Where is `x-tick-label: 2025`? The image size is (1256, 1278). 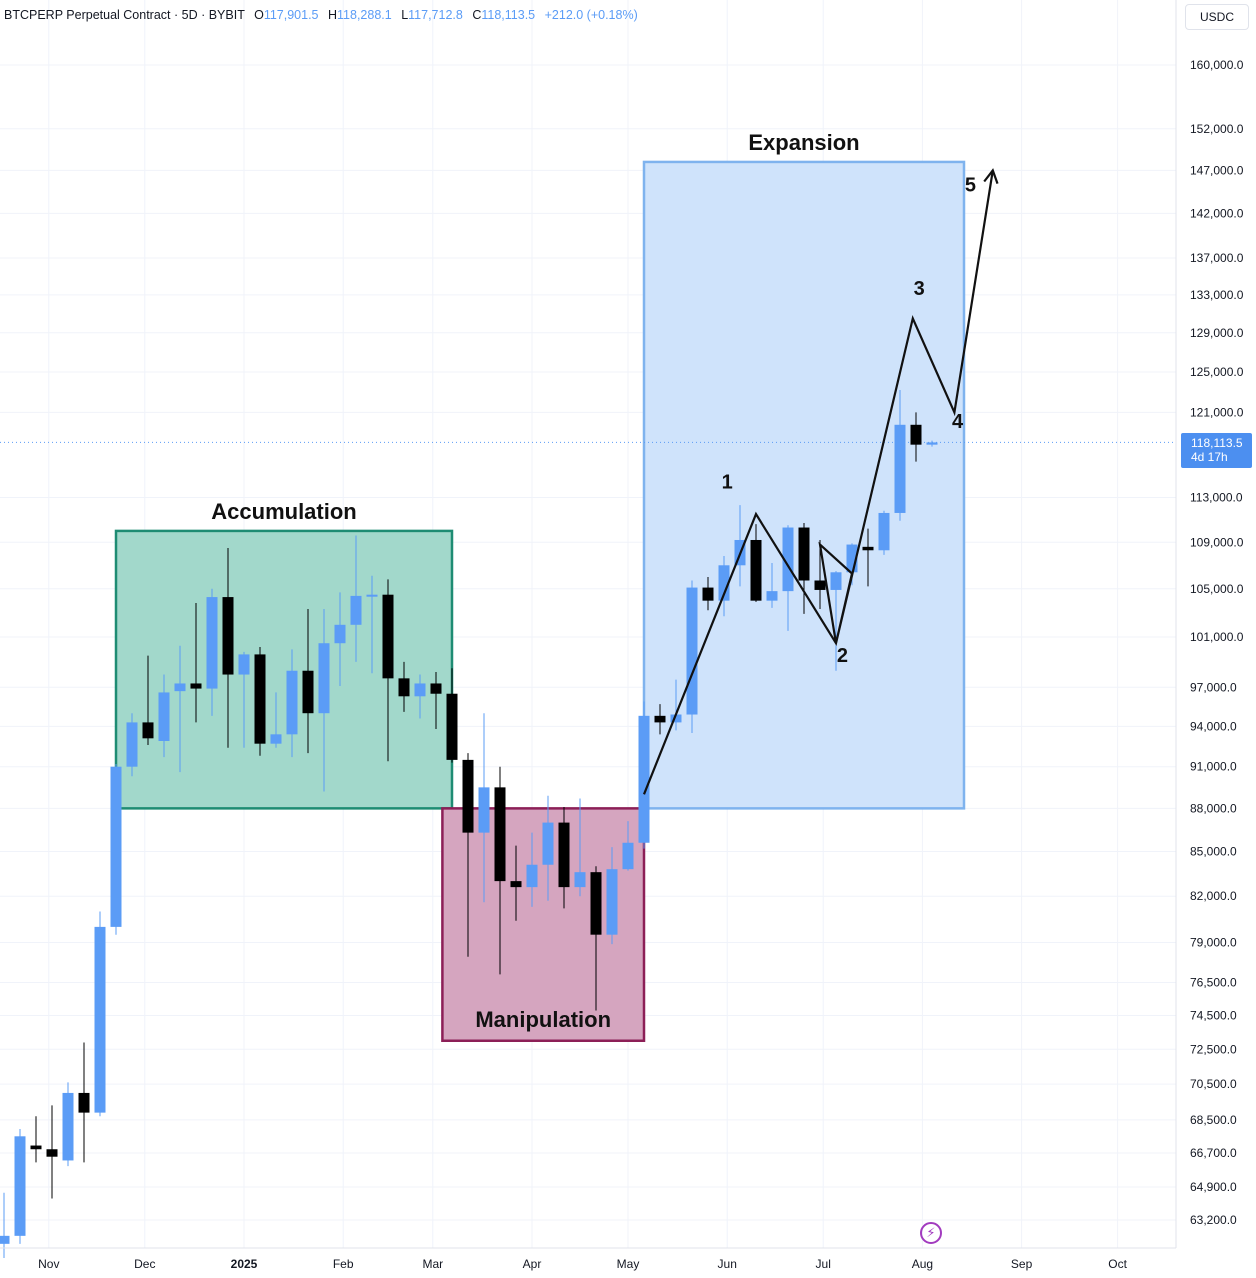 x-tick-label: 2025 is located at coordinates (244, 1264).